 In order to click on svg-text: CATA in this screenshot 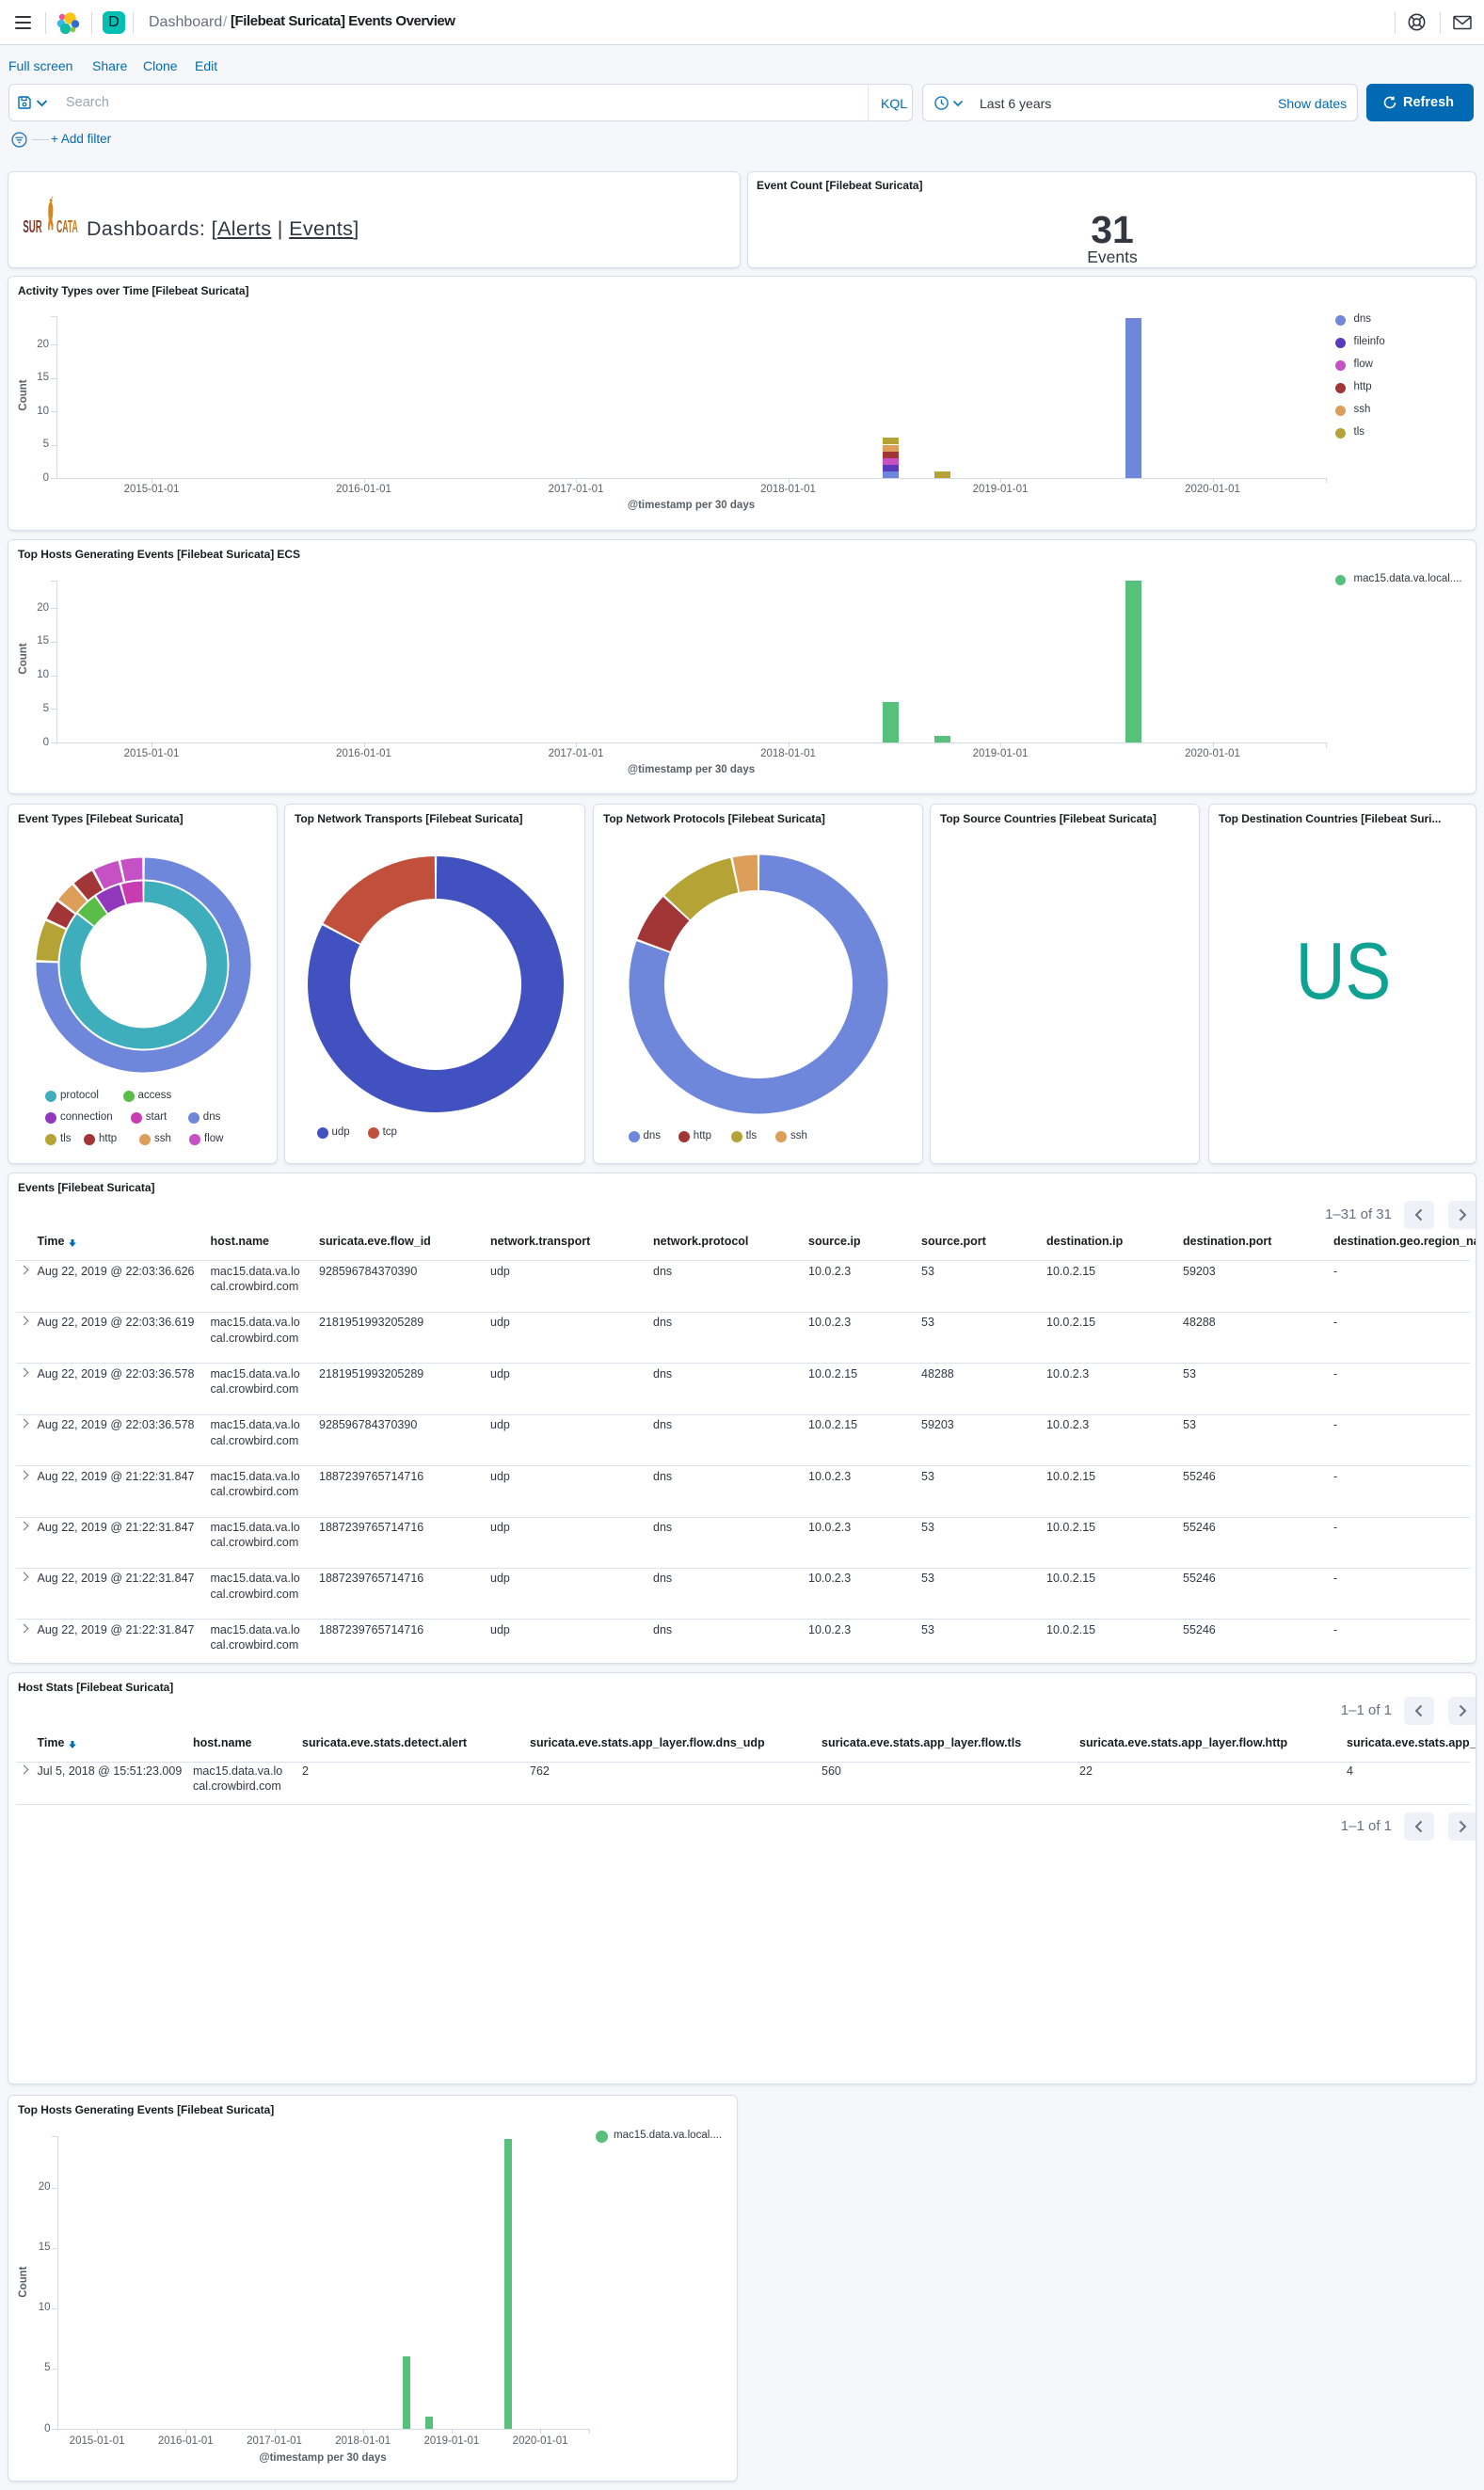, I will do `click(67, 226)`.